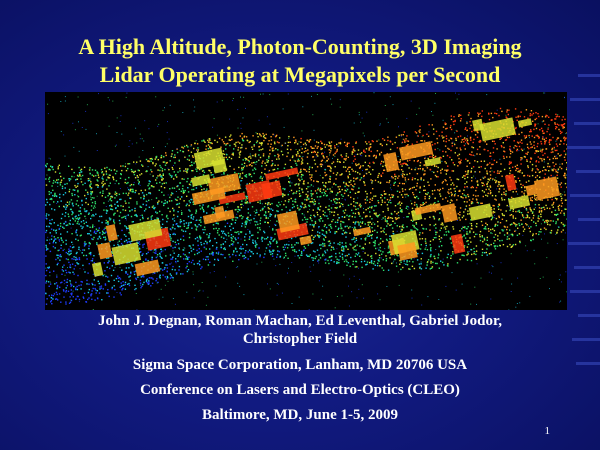  What do you see at coordinates (300, 339) in the screenshot?
I see `authors-line-2: Christopher Field` at bounding box center [300, 339].